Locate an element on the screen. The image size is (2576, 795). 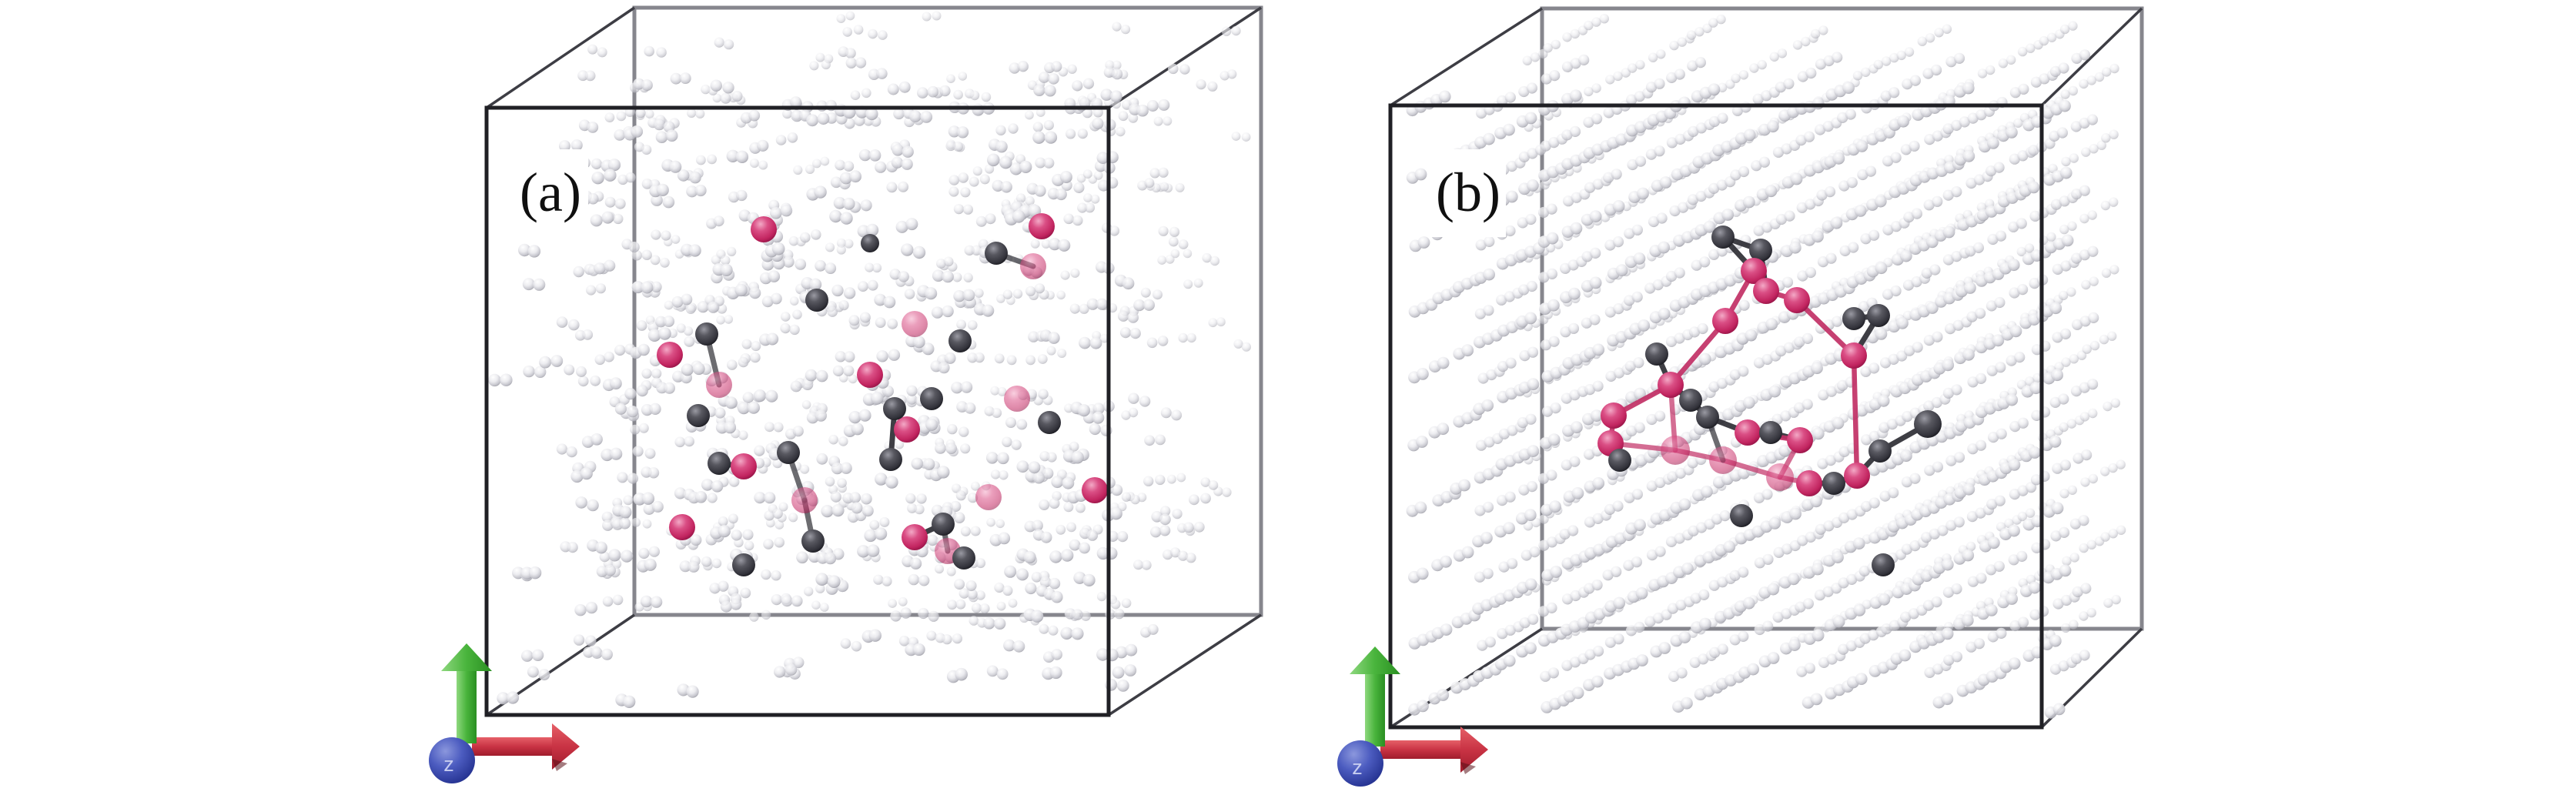
panel-label-text: (a) is located at coordinates (550, 192).